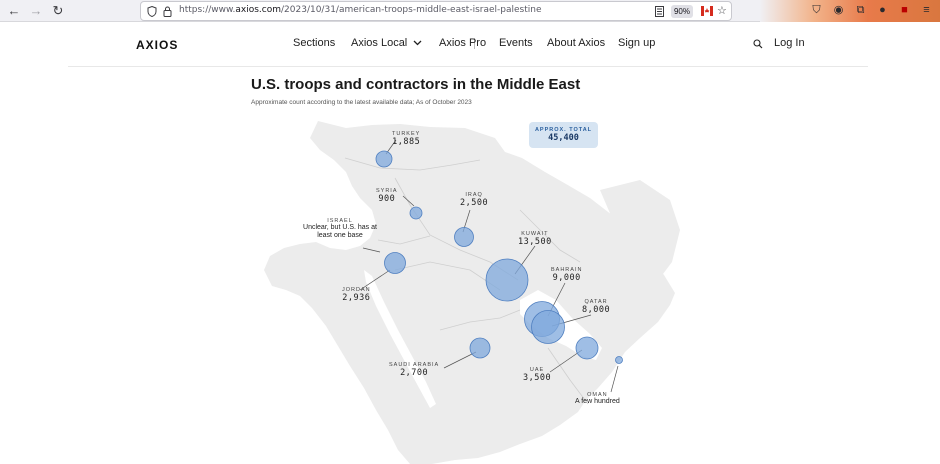 This screenshot has width=940, height=464. Describe the element at coordinates (596, 302) in the screenshot. I see `country-name: QATAR` at that location.